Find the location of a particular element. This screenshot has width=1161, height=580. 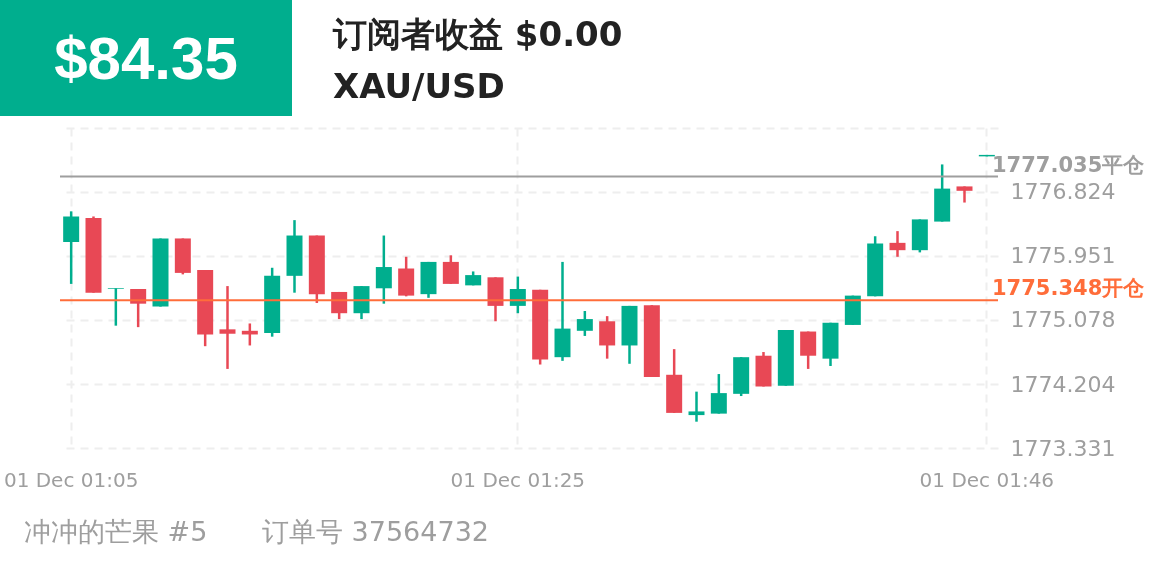

x-tick-label: 01 Dec 01:25 is located at coordinates (518, 479).